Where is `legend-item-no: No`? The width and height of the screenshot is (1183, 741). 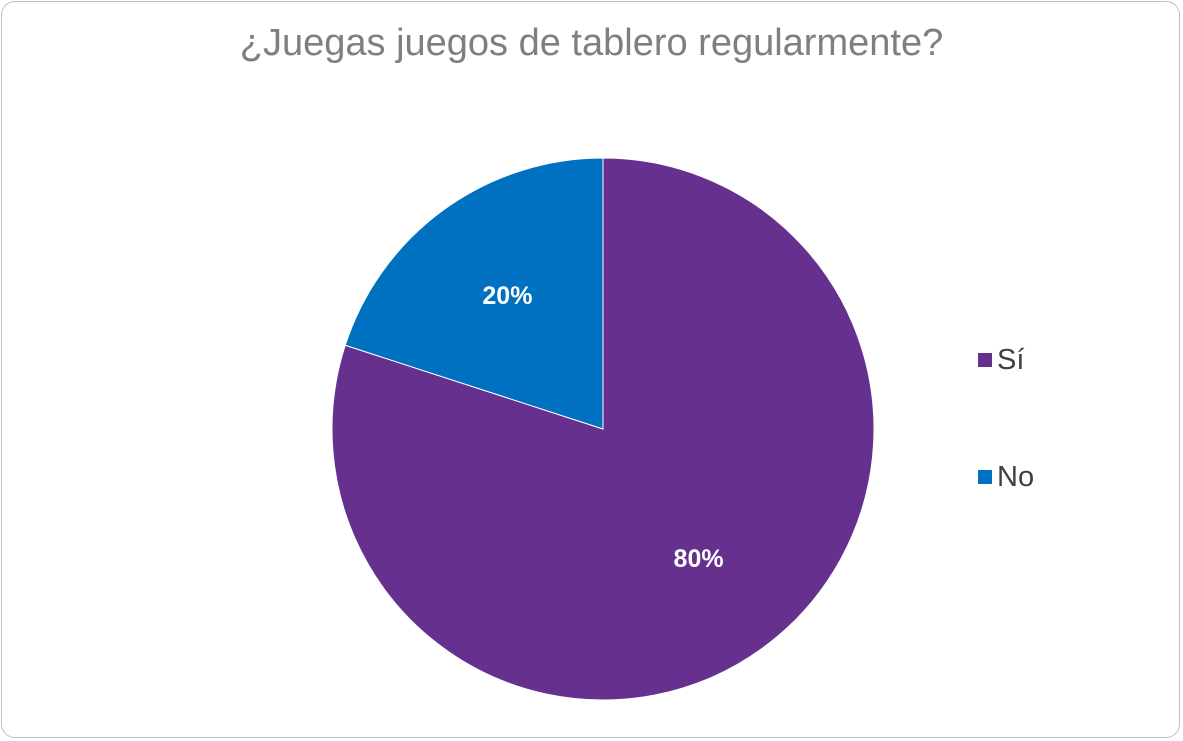
legend-item-no: No is located at coordinates (1006, 477).